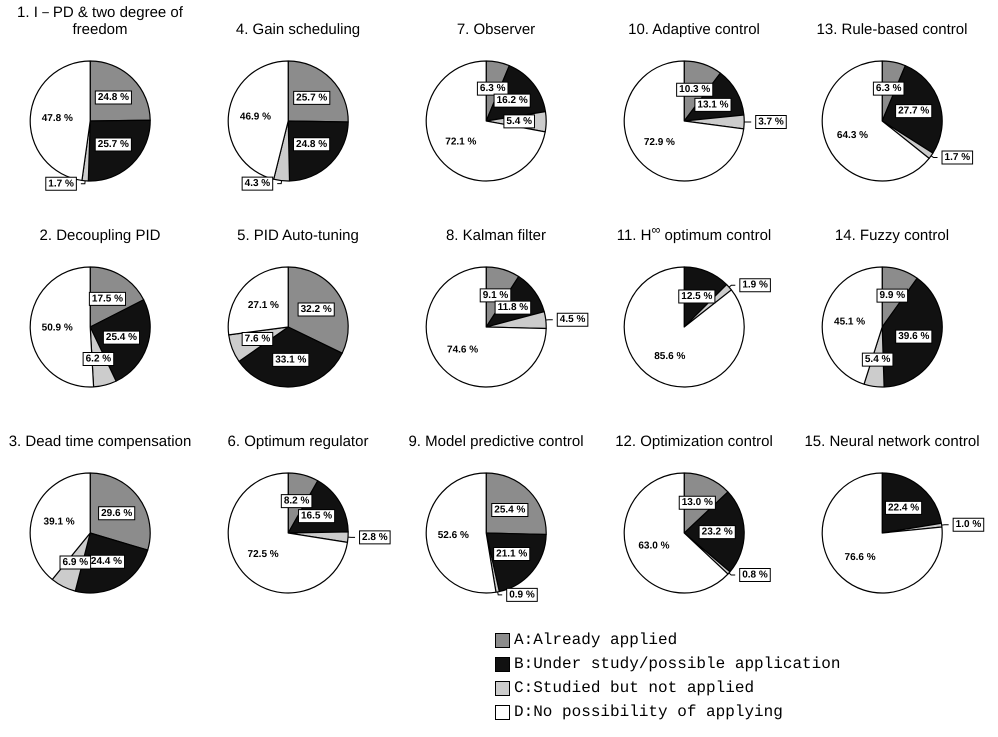  Describe the element at coordinates (257, 338) in the screenshot. I see `data-label: 7.6 %` at that location.